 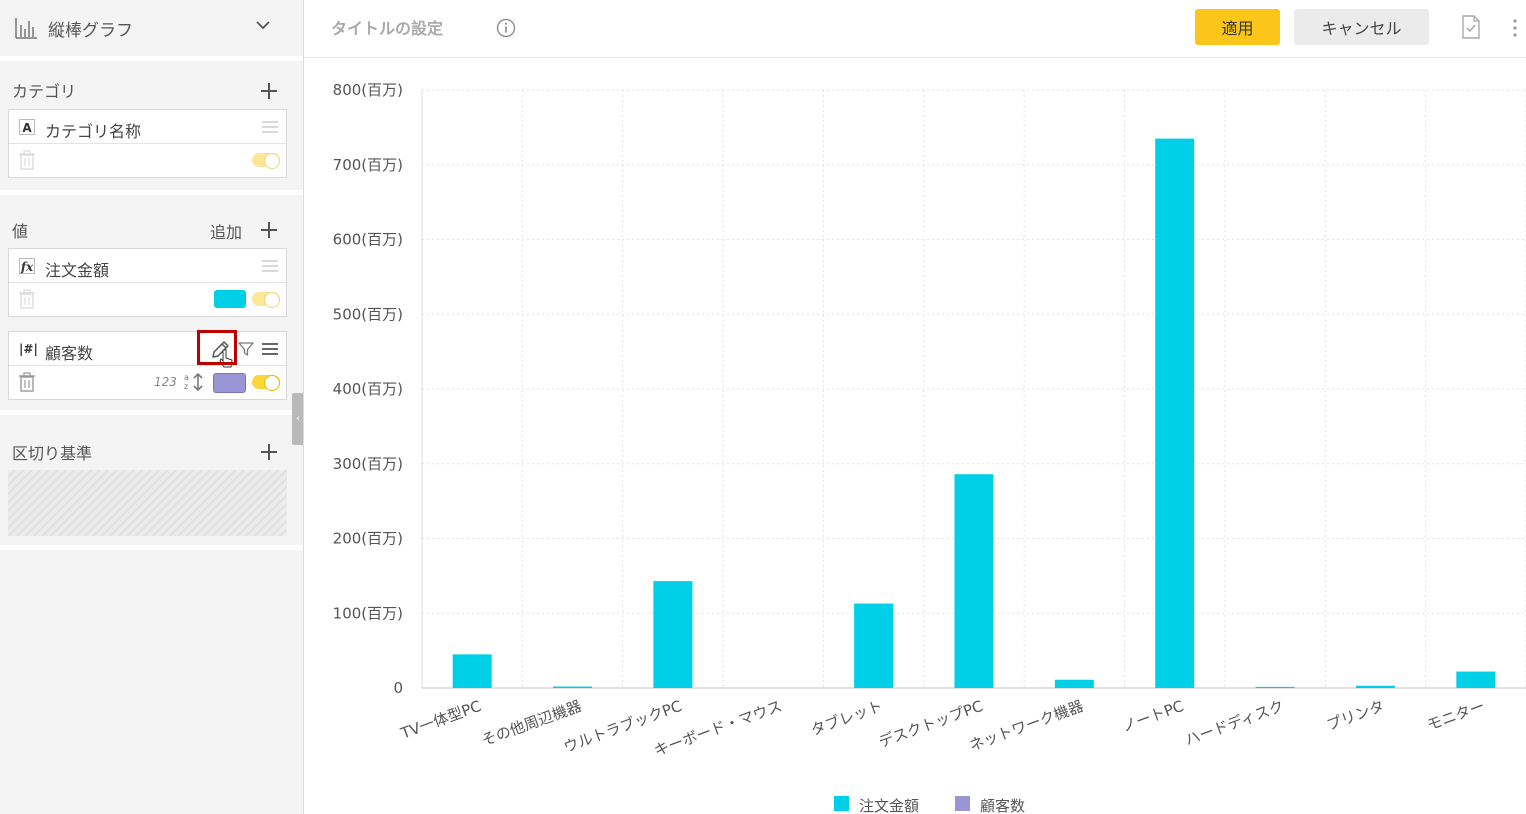 What do you see at coordinates (263, 25) in the screenshot?
I see `chevron-down-icon` at bounding box center [263, 25].